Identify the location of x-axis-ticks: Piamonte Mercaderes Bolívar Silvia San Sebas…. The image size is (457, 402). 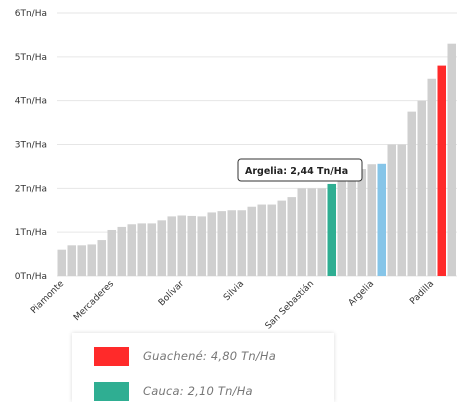
(232, 304).